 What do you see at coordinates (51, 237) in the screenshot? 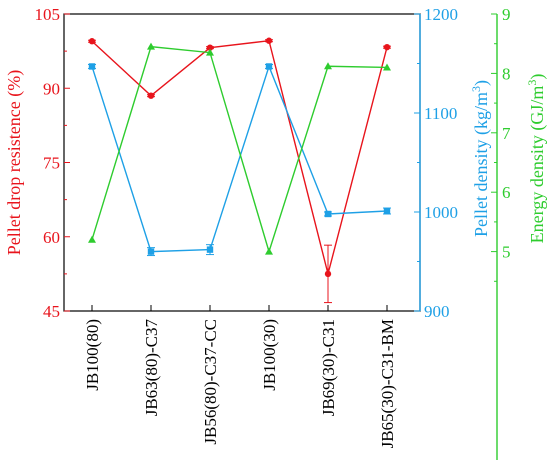
I see `left-y-tick-label: 60` at bounding box center [51, 237].